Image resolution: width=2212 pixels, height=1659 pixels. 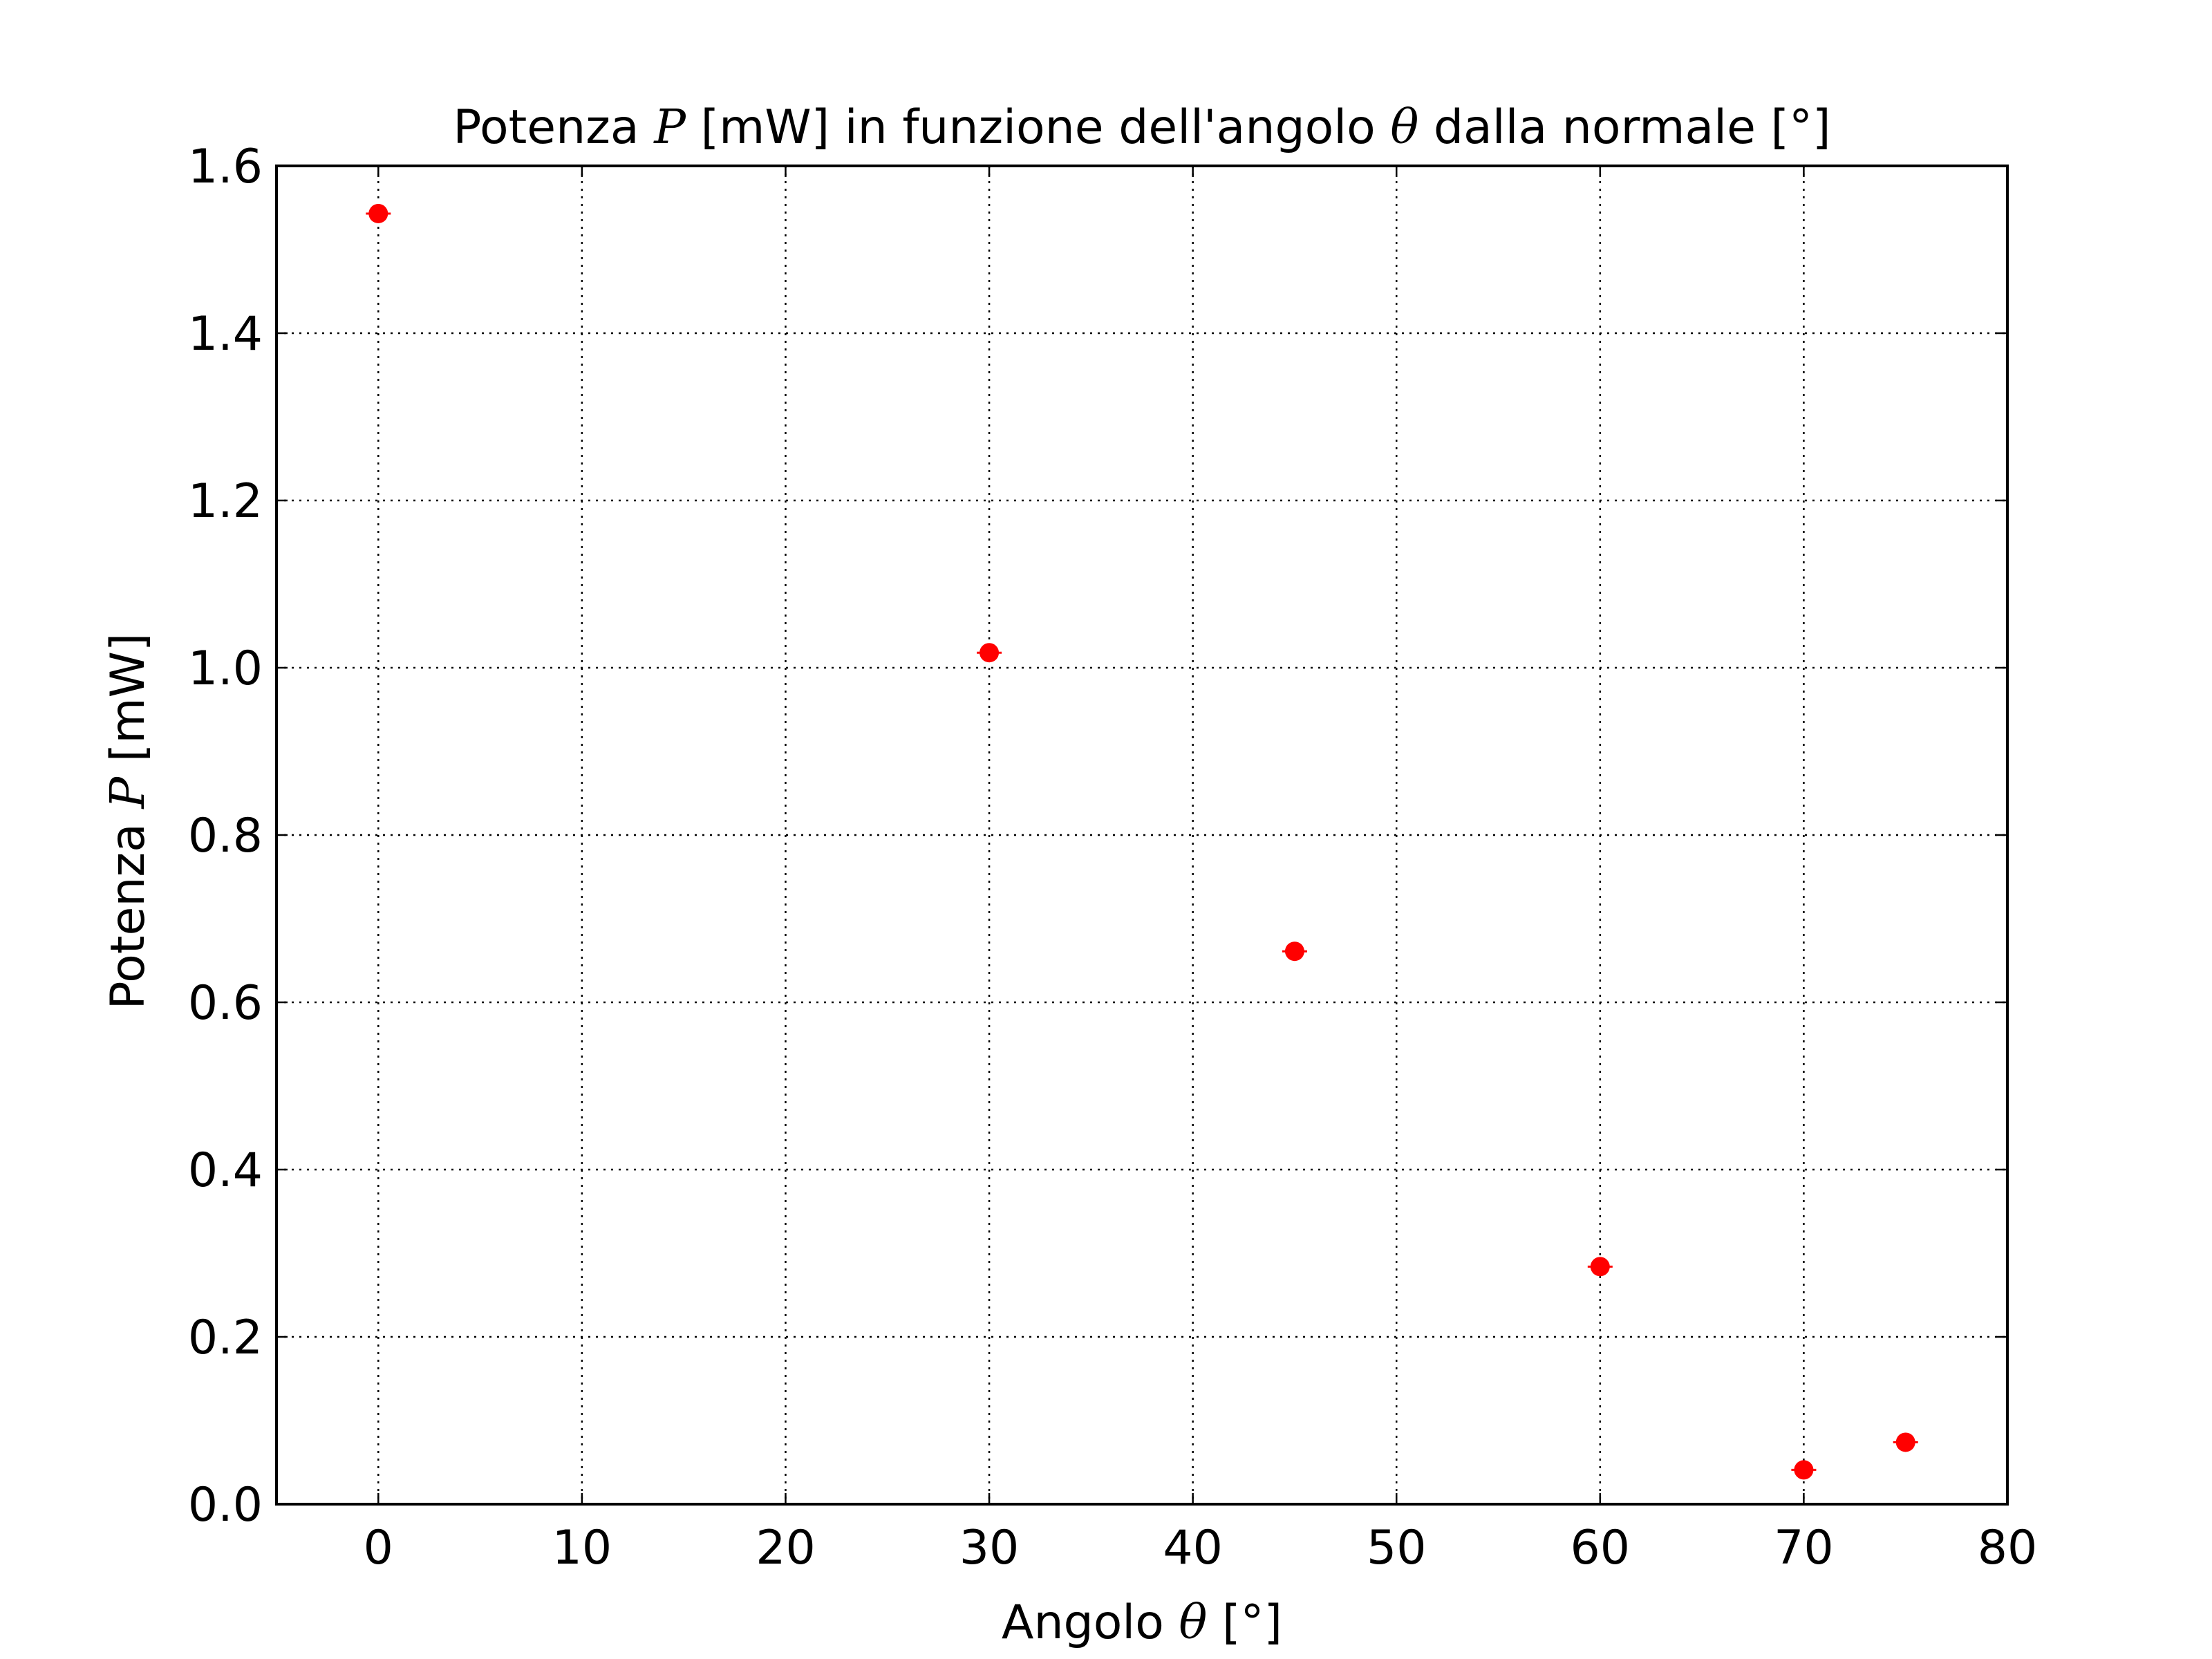 I want to click on y-tick-label: 0.4, so click(x=225, y=1170).